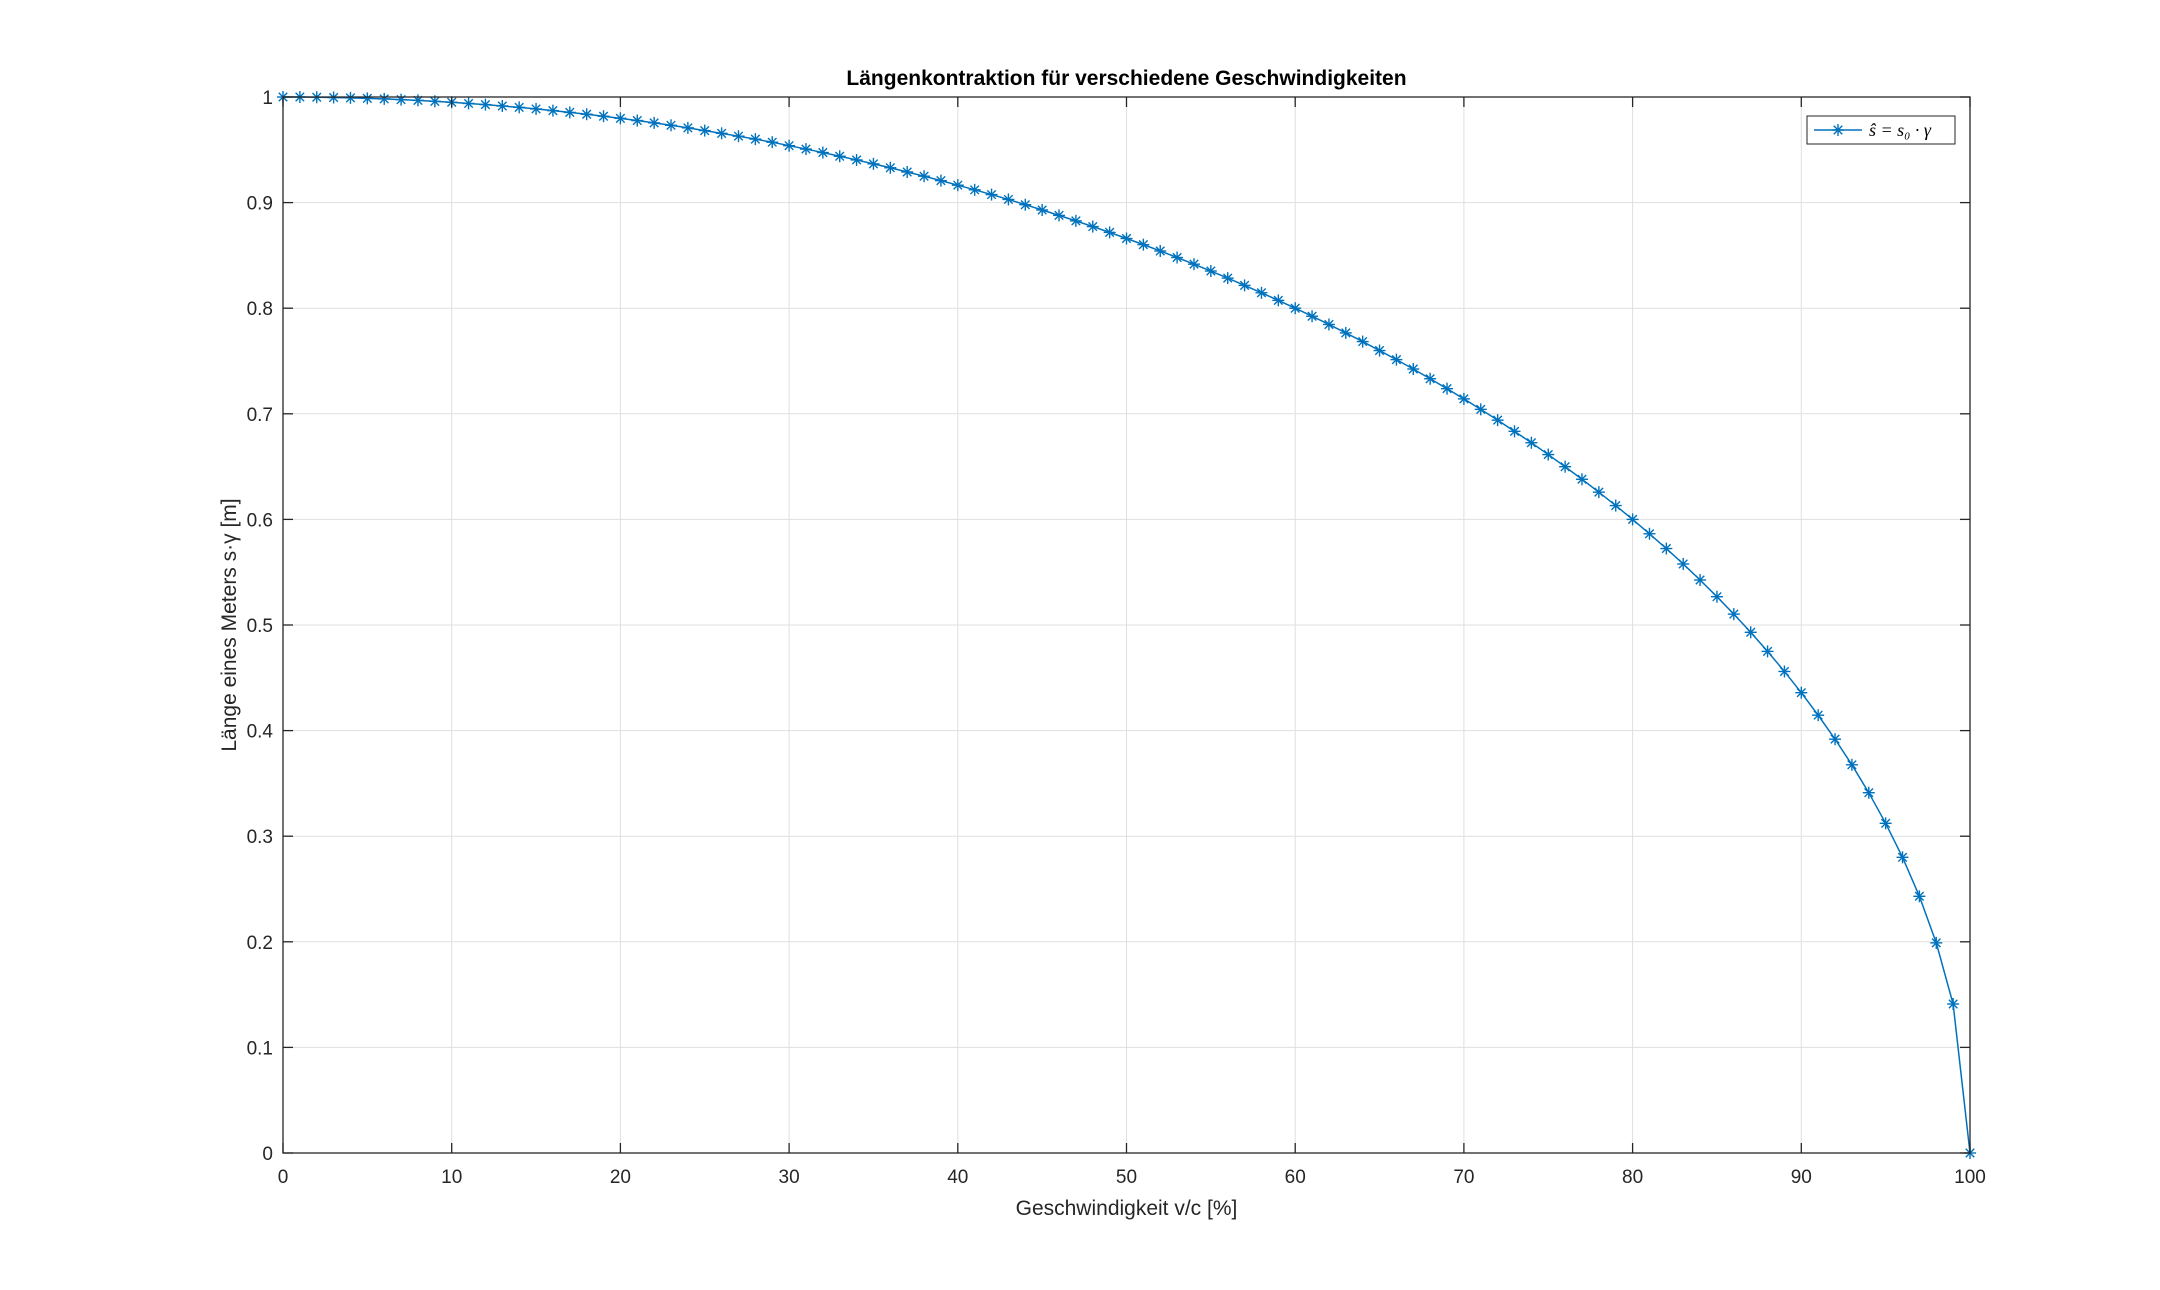 The image size is (2160, 1290). Describe the element at coordinates (267, 98) in the screenshot. I see `y-tick-label: 1` at that location.